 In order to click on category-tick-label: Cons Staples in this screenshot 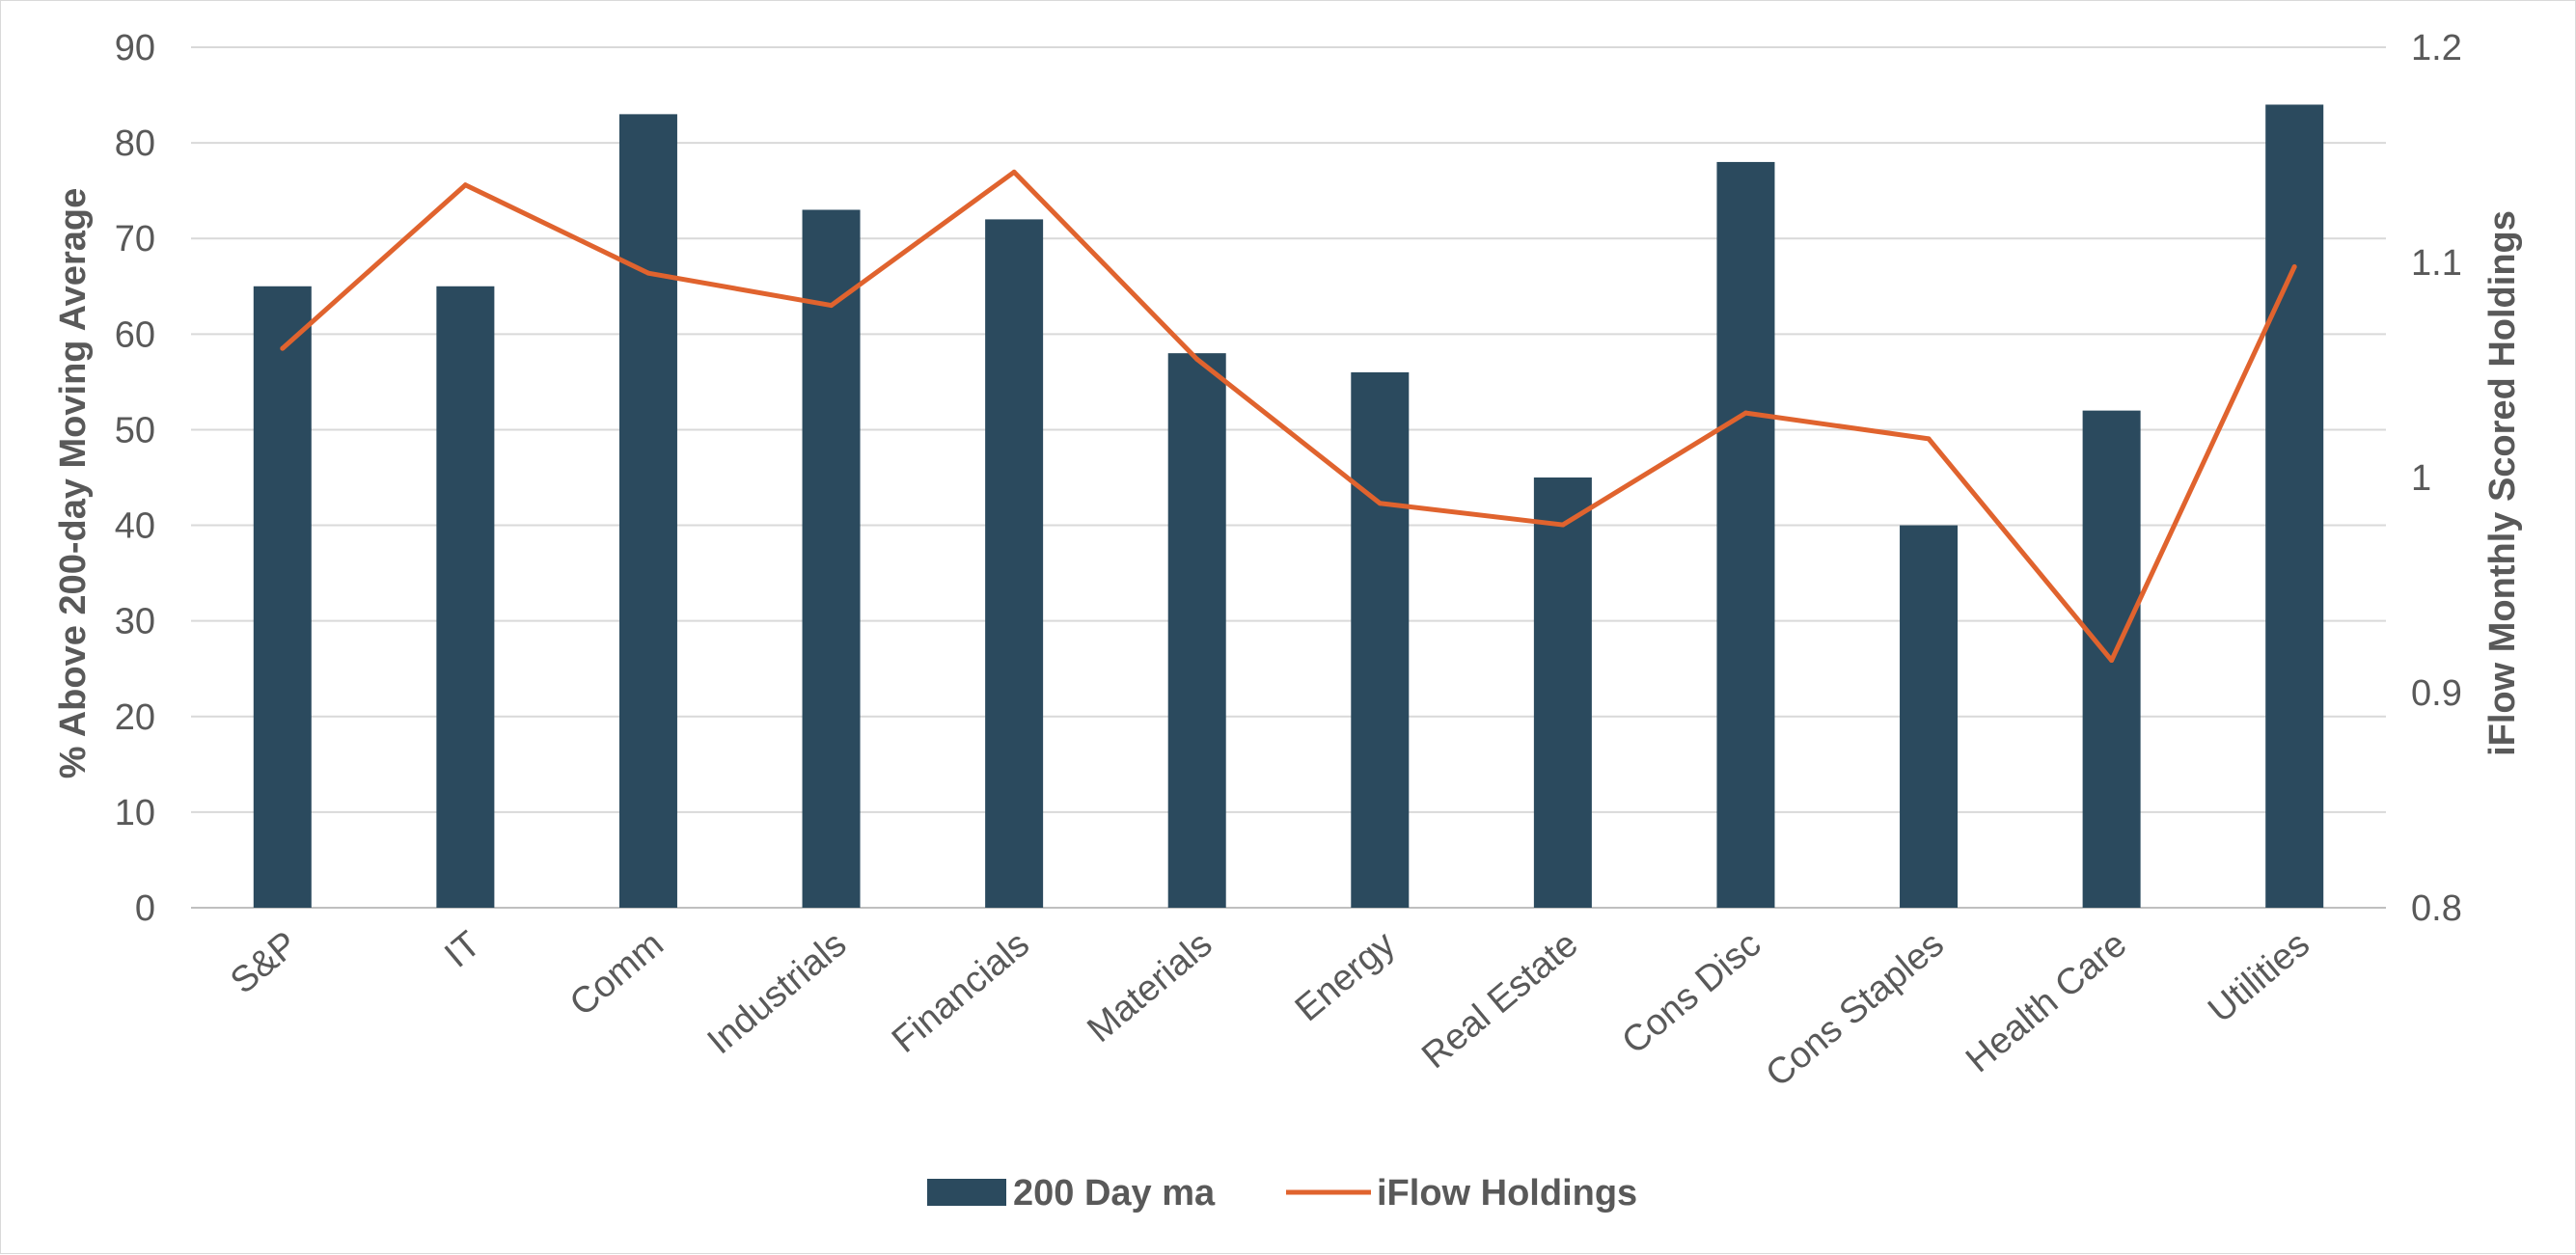, I will do `click(1855, 1010)`.